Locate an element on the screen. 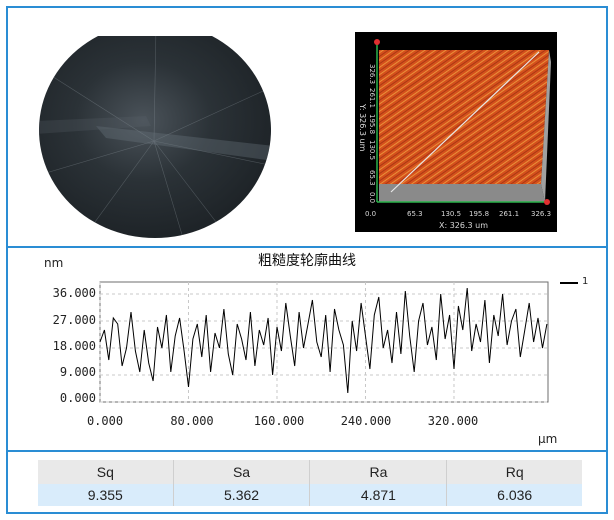 The width and height of the screenshot is (614, 520). x-tick: 65.3 is located at coordinates (415, 214).